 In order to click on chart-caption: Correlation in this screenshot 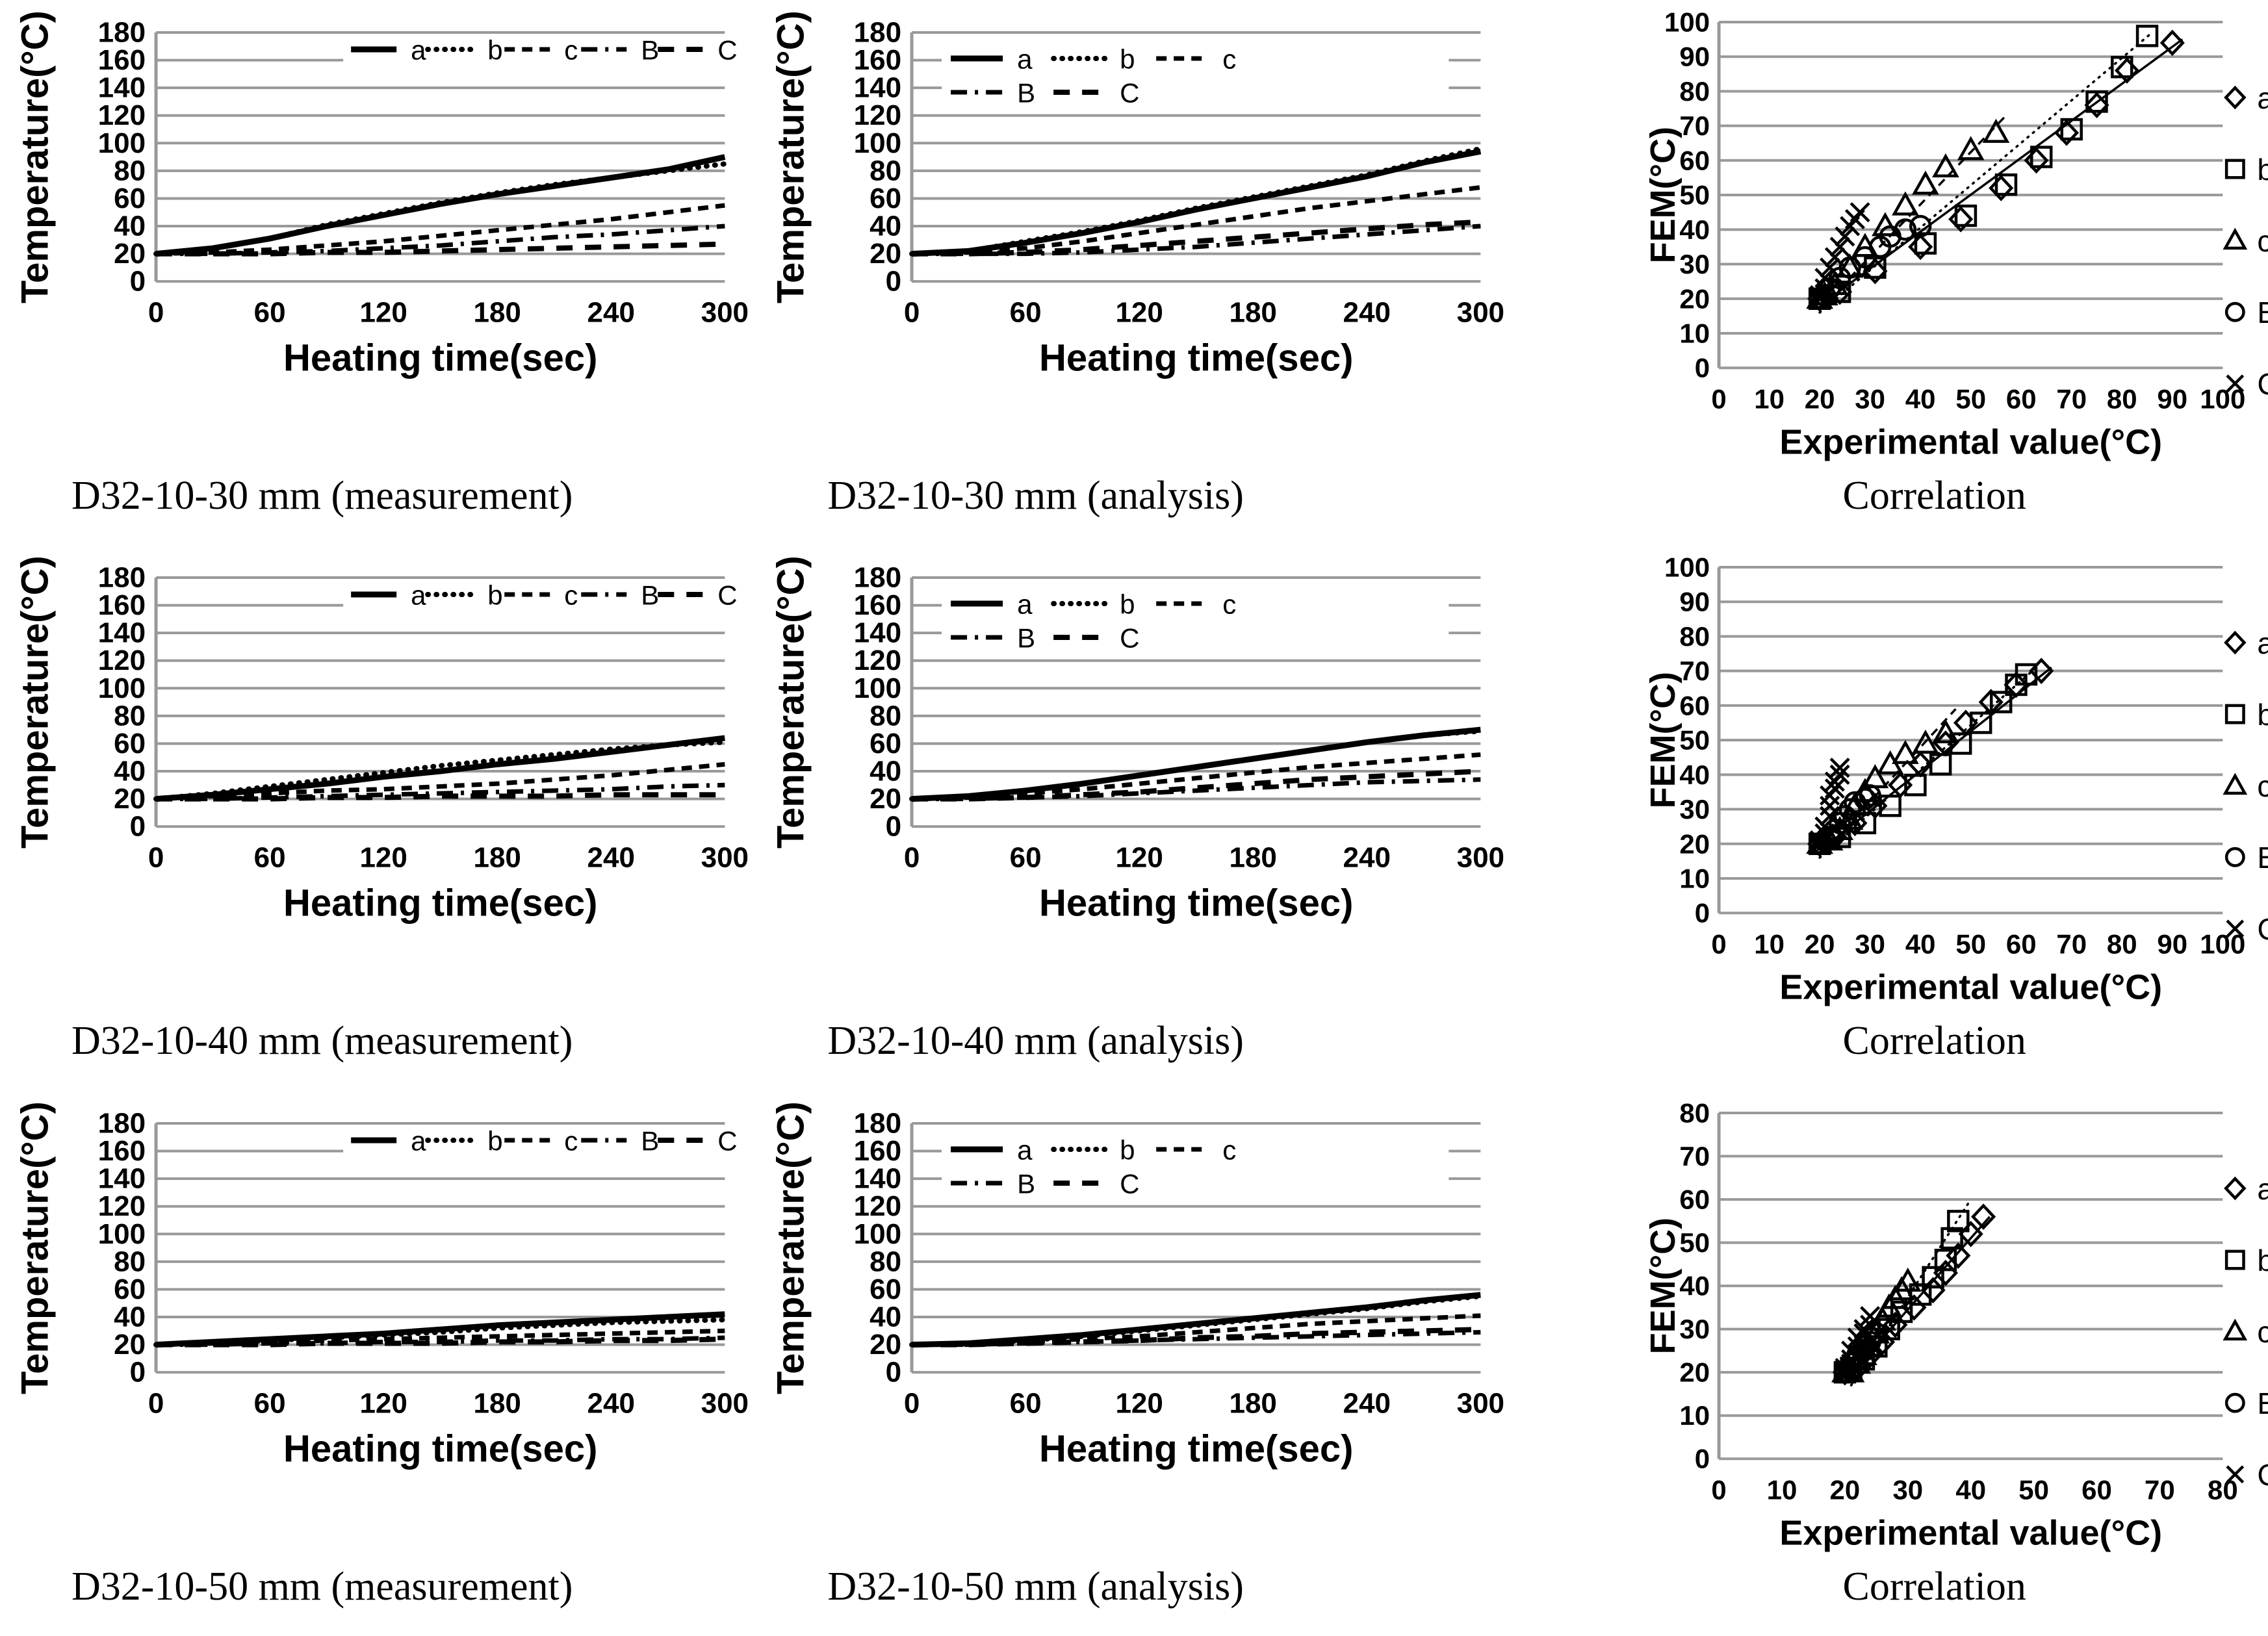, I will do `click(1934, 496)`.